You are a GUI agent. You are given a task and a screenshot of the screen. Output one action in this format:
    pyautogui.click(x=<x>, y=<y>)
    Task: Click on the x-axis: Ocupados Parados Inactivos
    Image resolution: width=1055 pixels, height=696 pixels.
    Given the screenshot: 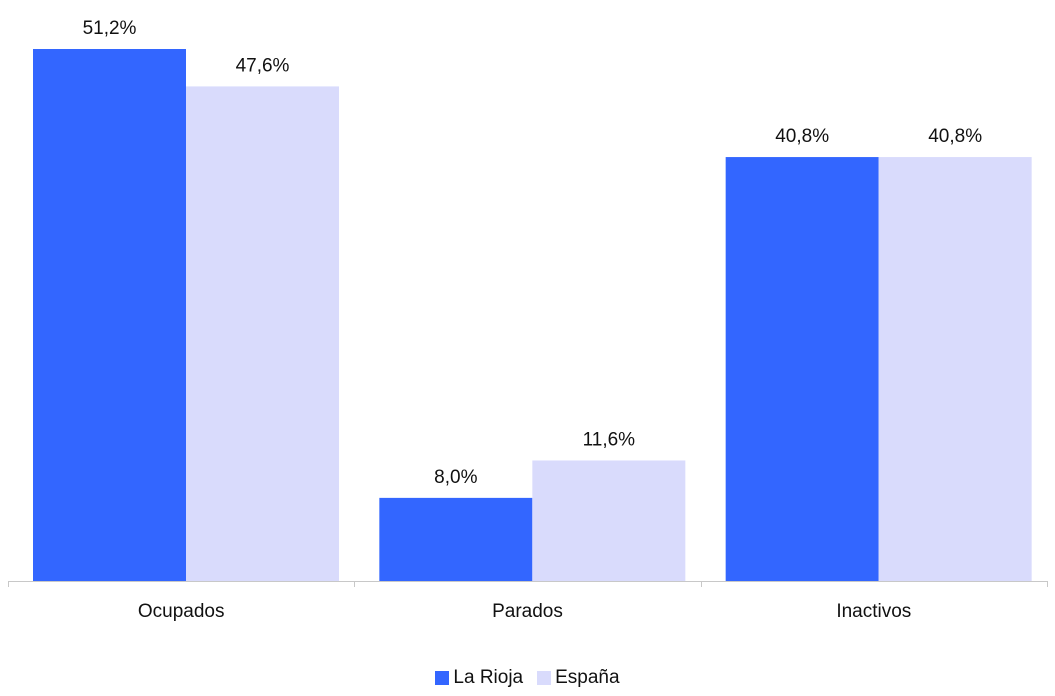 What is the action you would take?
    pyautogui.click(x=528, y=601)
    